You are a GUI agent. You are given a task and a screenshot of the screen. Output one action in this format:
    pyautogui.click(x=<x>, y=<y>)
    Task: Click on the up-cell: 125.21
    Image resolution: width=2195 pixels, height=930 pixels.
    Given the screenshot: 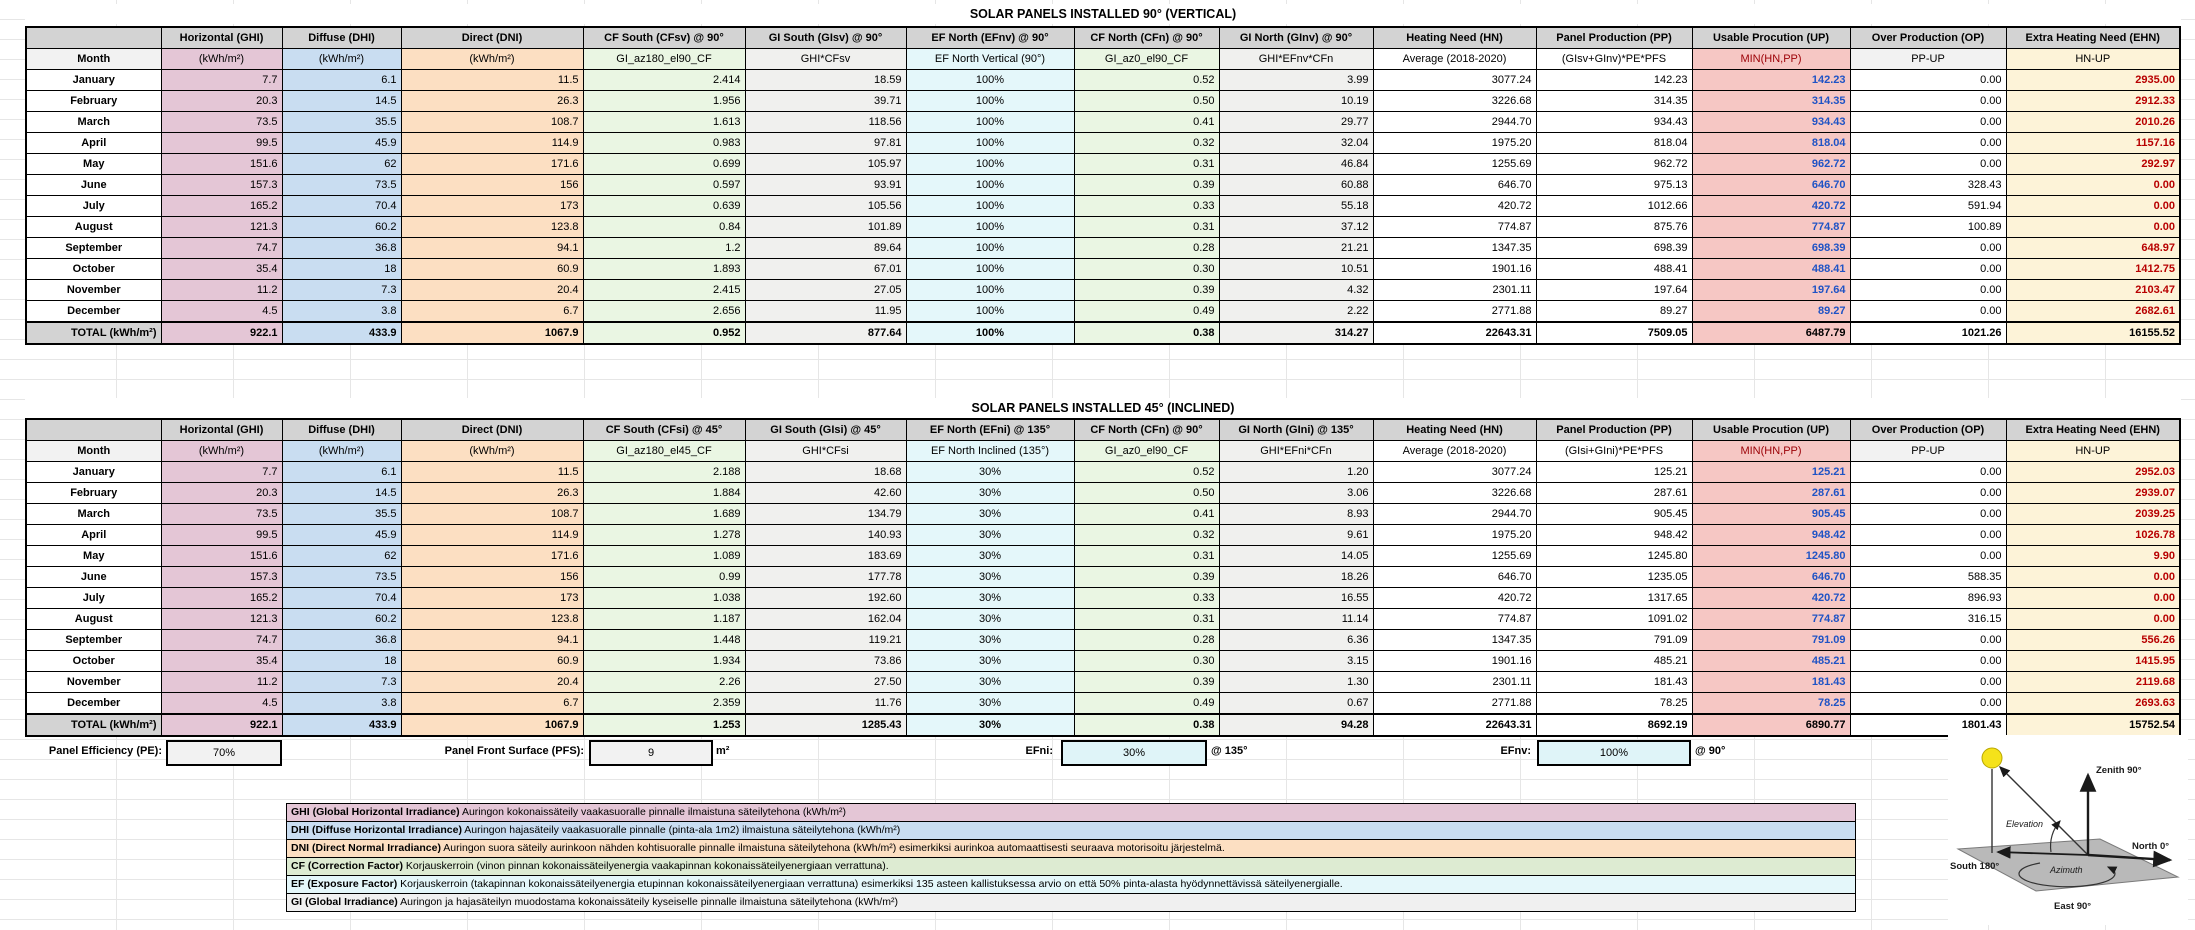 What is the action you would take?
    pyautogui.click(x=1771, y=472)
    